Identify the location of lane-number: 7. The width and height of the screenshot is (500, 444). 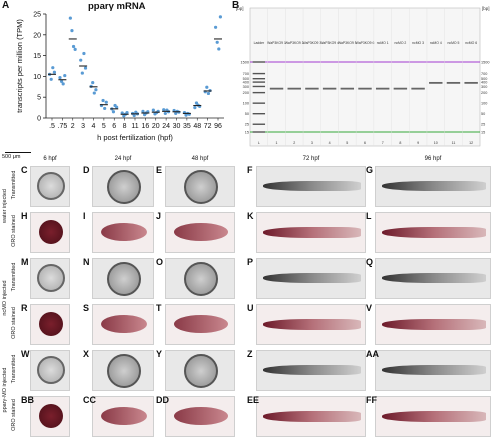
(383, 143).